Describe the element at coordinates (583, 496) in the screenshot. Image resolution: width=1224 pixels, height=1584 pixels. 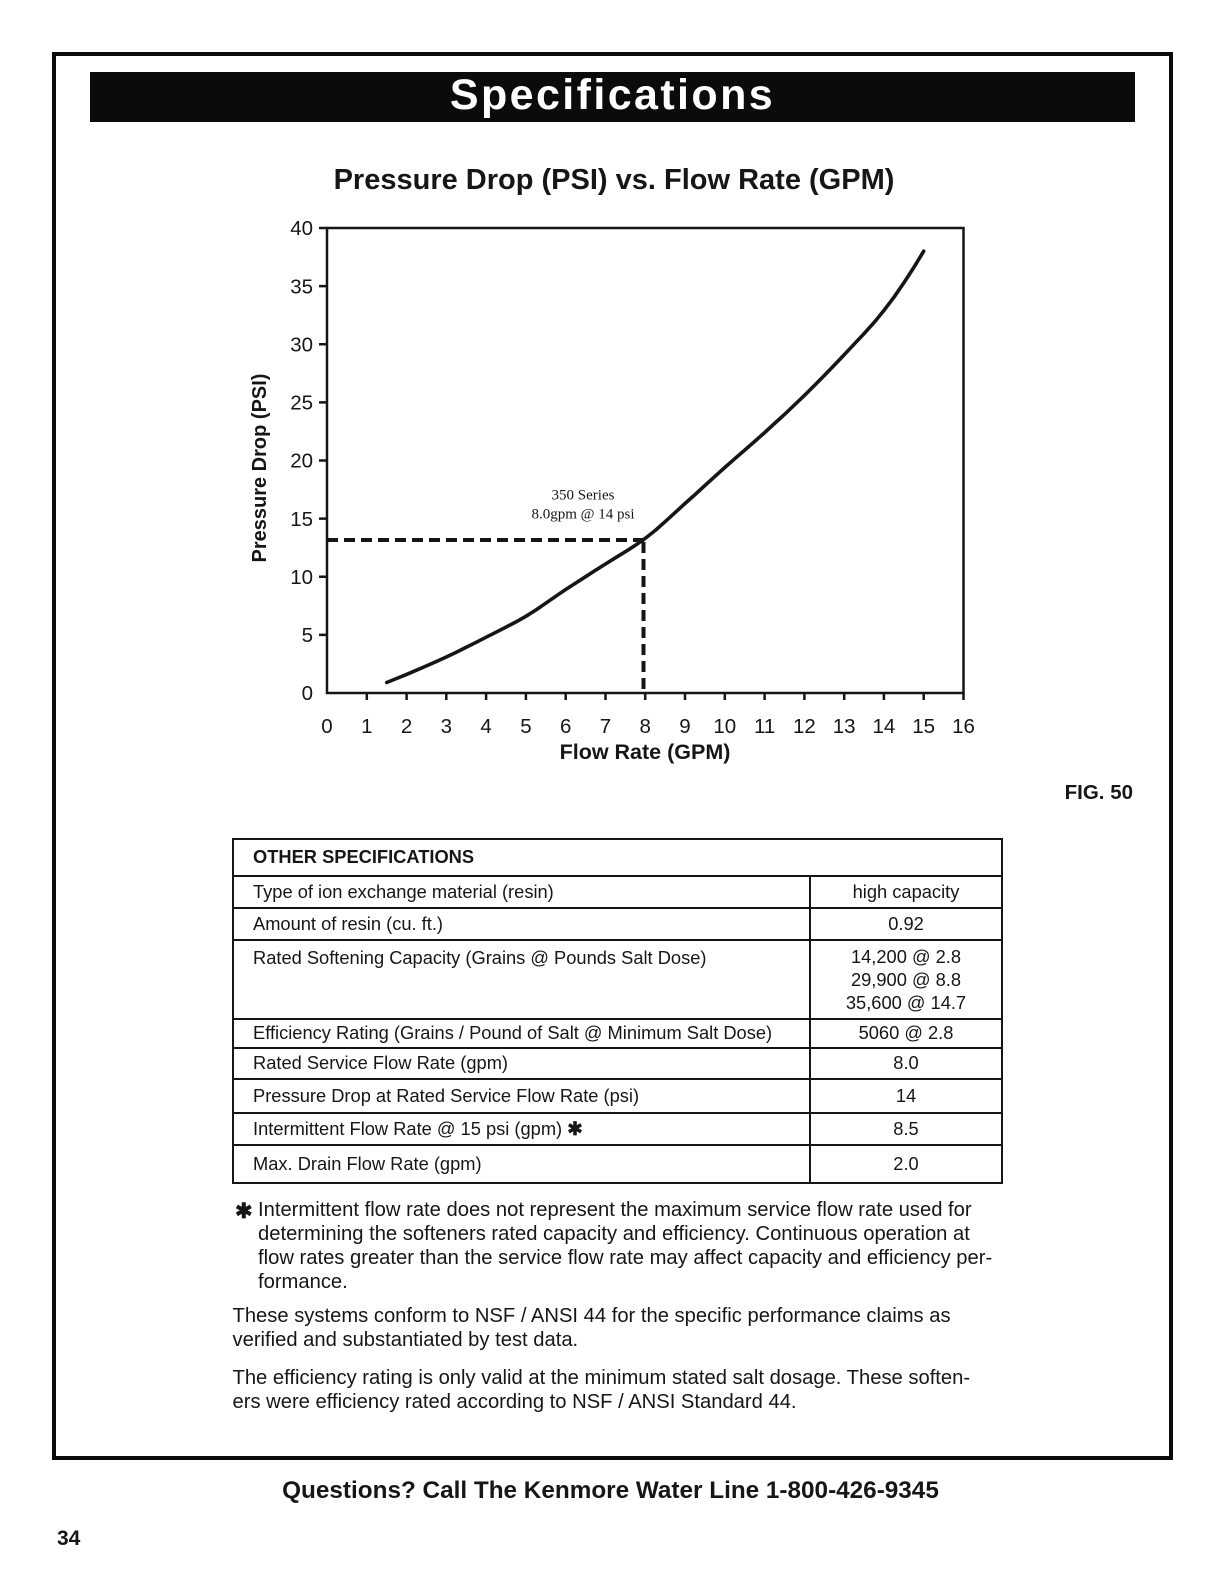
I see `svg-text: 350 Series` at that location.